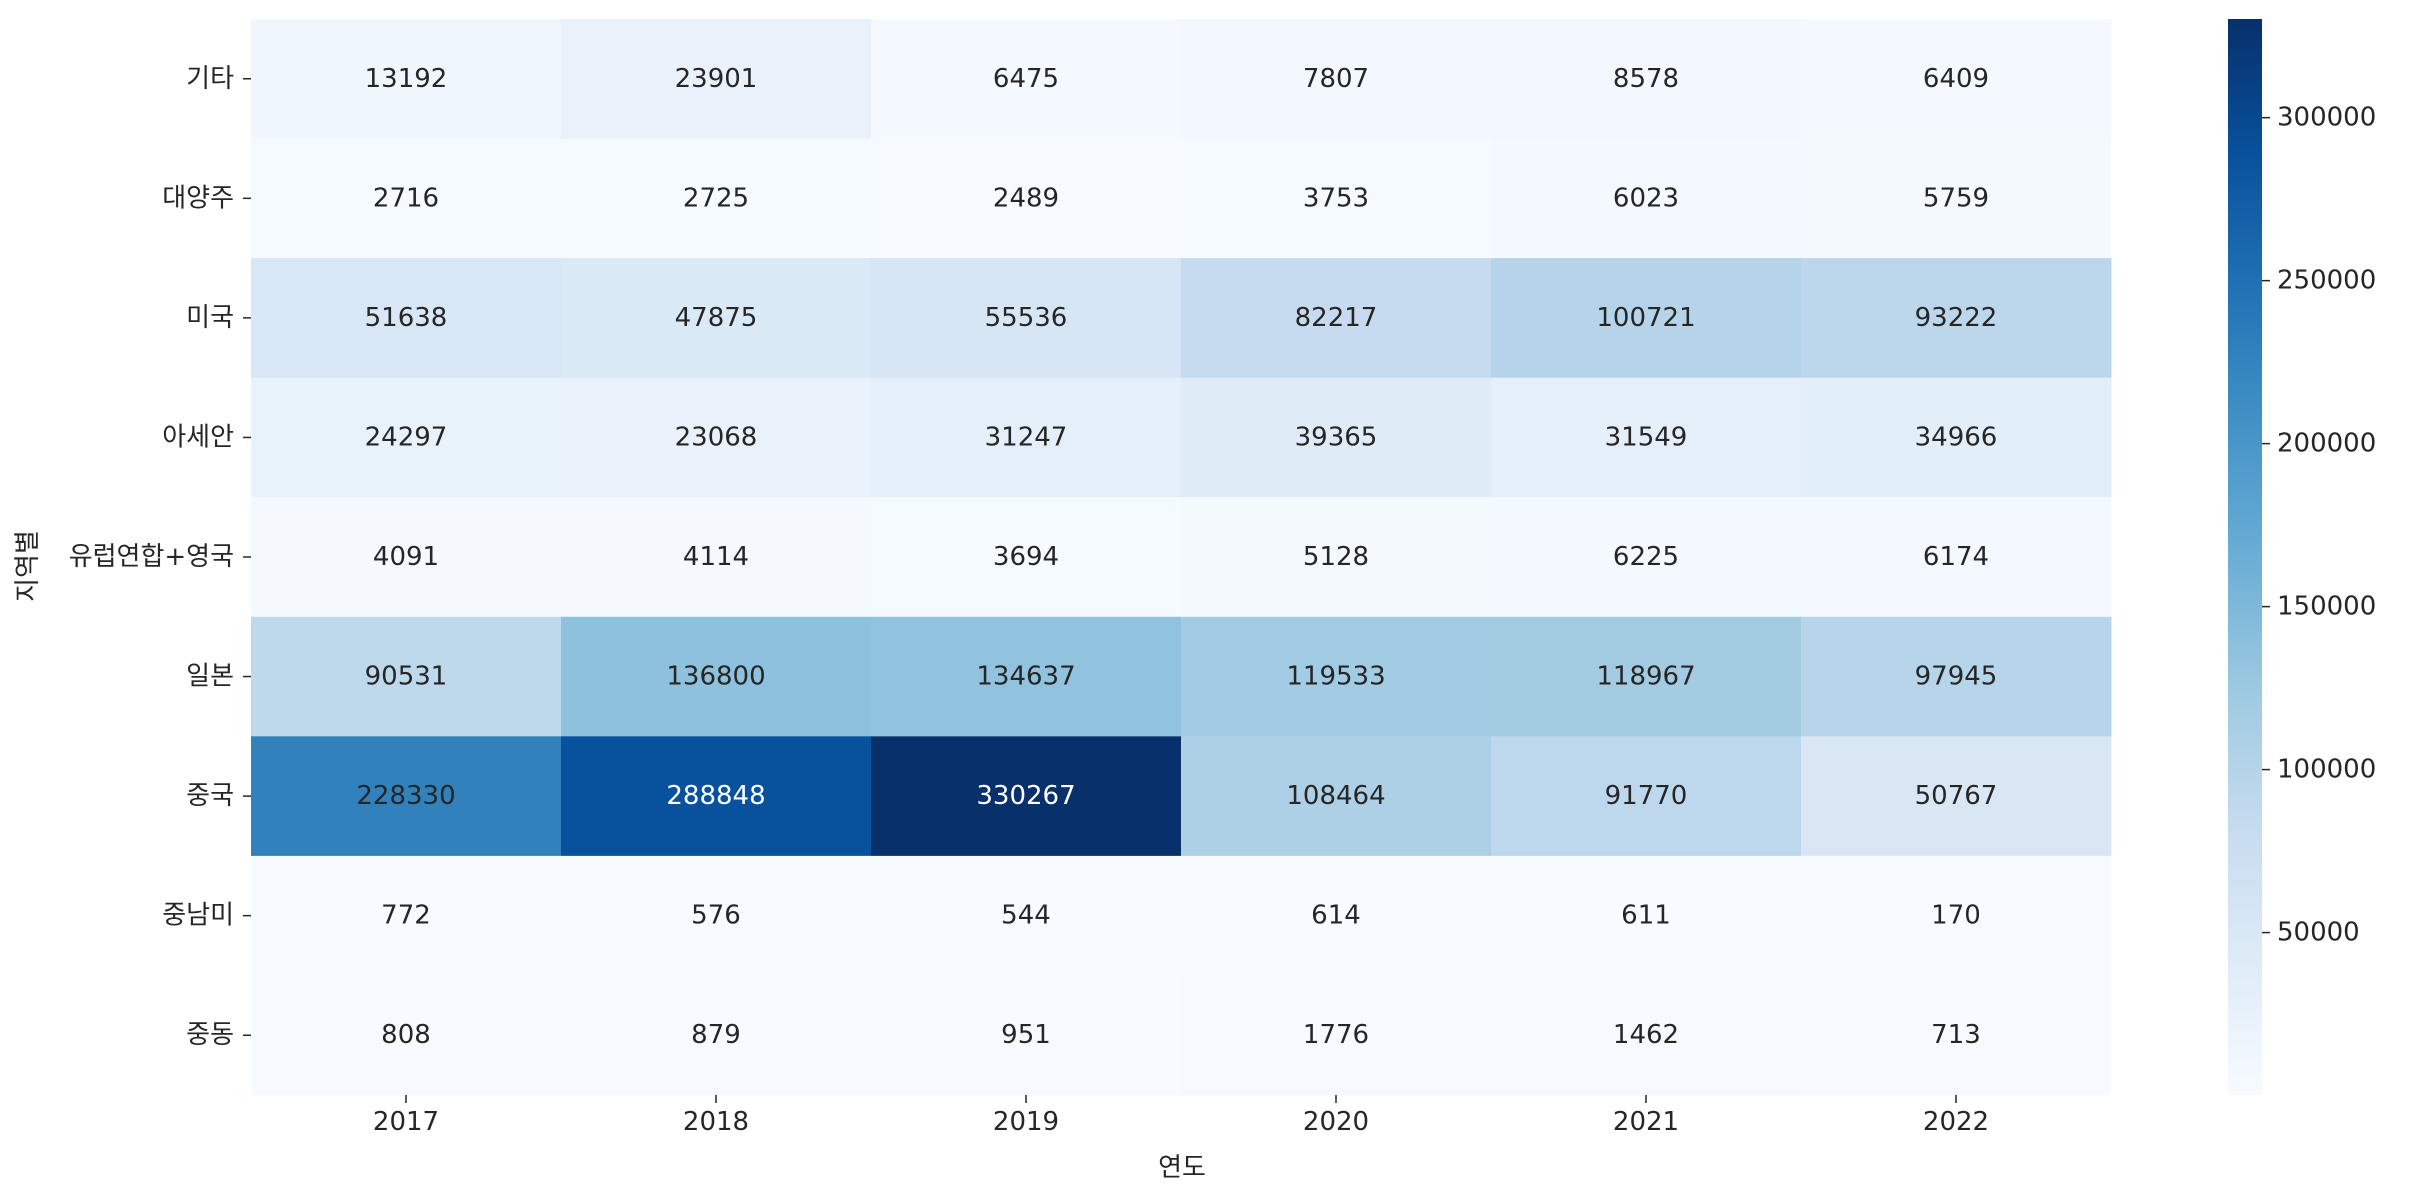 The width and height of the screenshot is (2422, 1200). I want to click on cell-value-label: 1462, so click(1646, 1035).